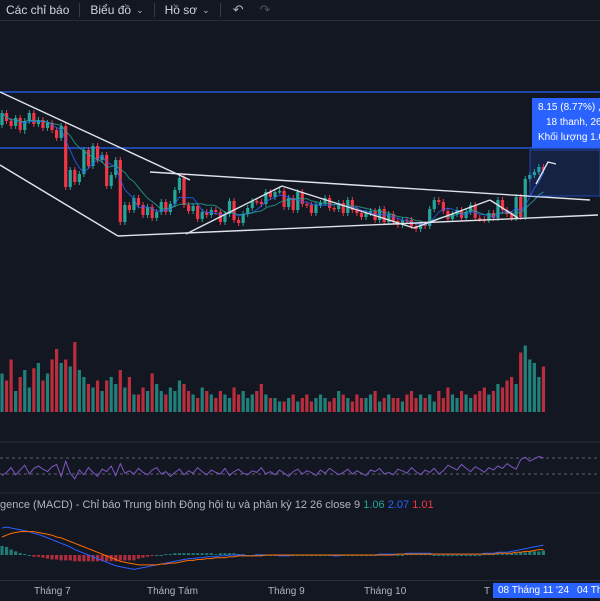  Describe the element at coordinates (569, 107) in the screenshot. I see `tooltip-price-change: 8.15 (8.77%) , 8` at that location.